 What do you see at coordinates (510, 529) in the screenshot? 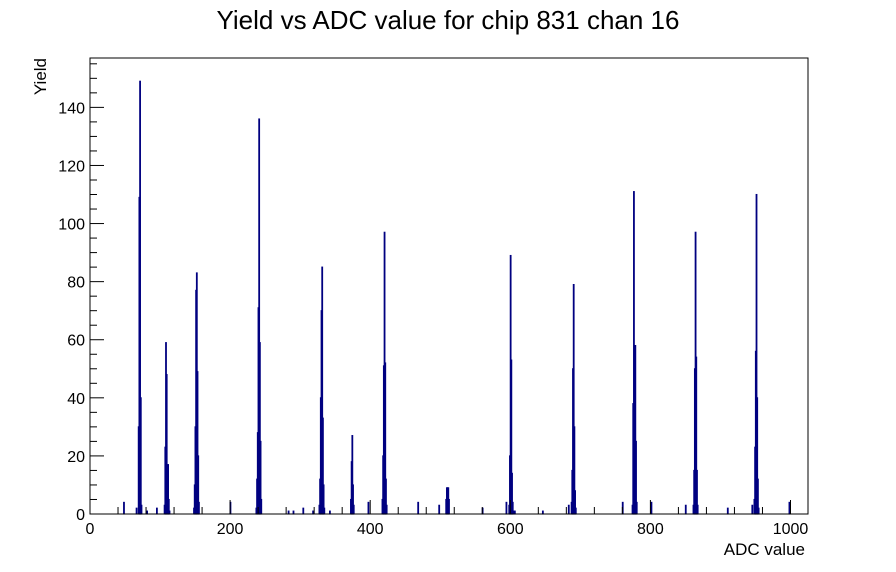
I see `x-tick-label: 600` at bounding box center [510, 529].